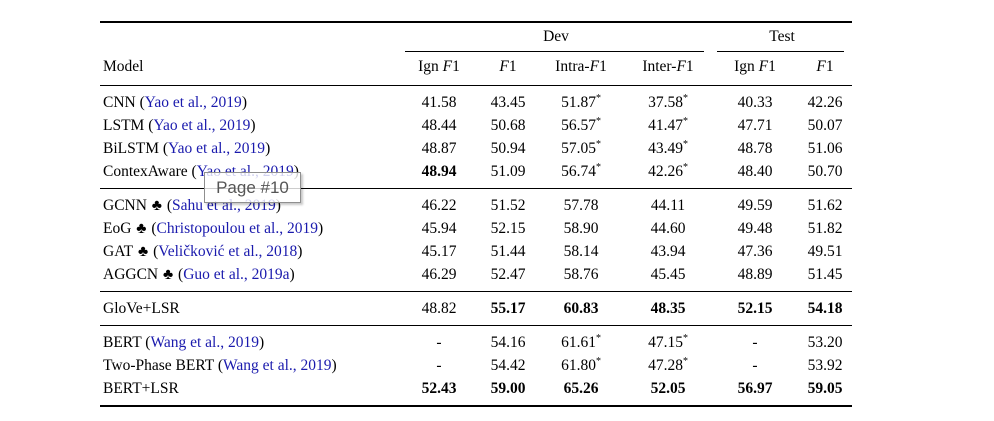 This screenshot has width=994, height=421. Describe the element at coordinates (782, 37) in the screenshot. I see `span-header-test: Test` at that location.